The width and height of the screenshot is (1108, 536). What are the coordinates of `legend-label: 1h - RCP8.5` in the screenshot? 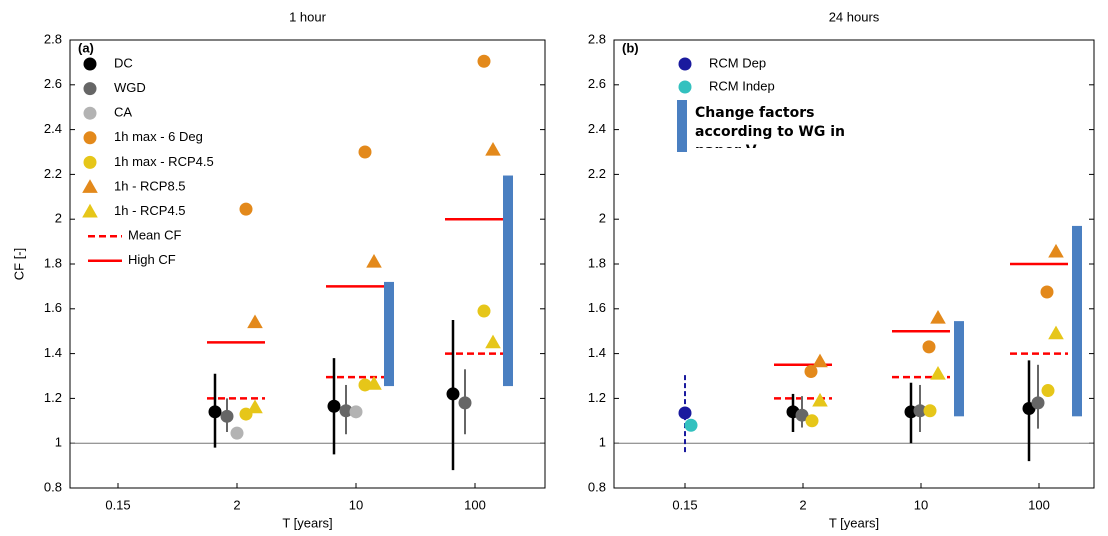 It's located at (150, 185).